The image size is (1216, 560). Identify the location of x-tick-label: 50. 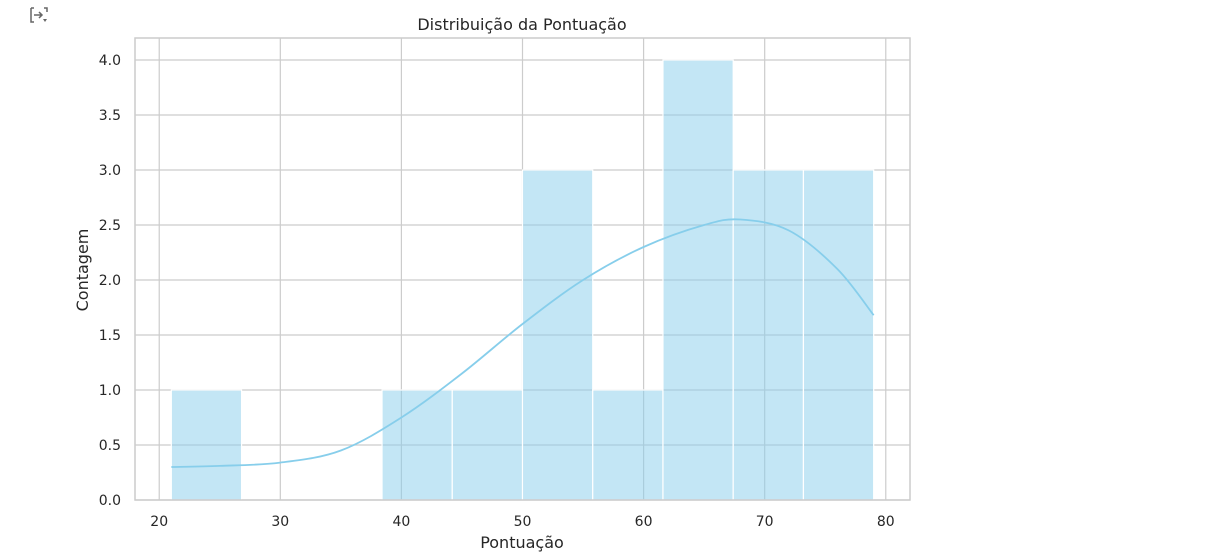
(523, 522).